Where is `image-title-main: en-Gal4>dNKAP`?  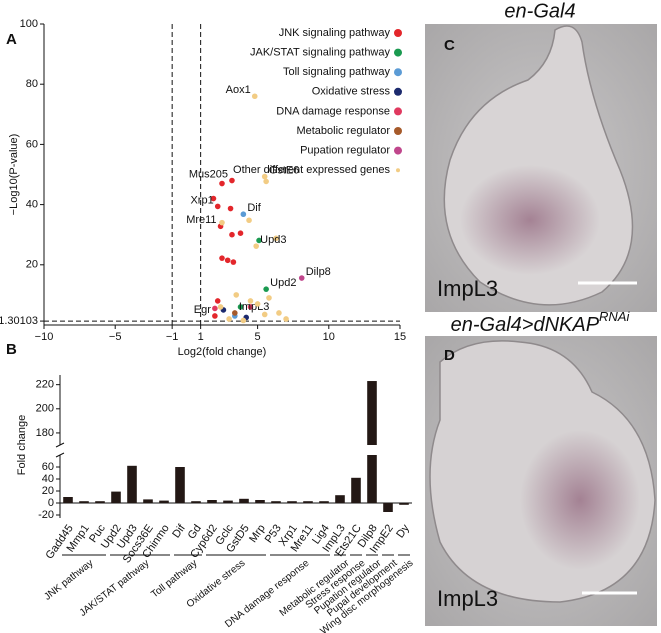 image-title-main: en-Gal4>dNKAP is located at coordinates (525, 325).